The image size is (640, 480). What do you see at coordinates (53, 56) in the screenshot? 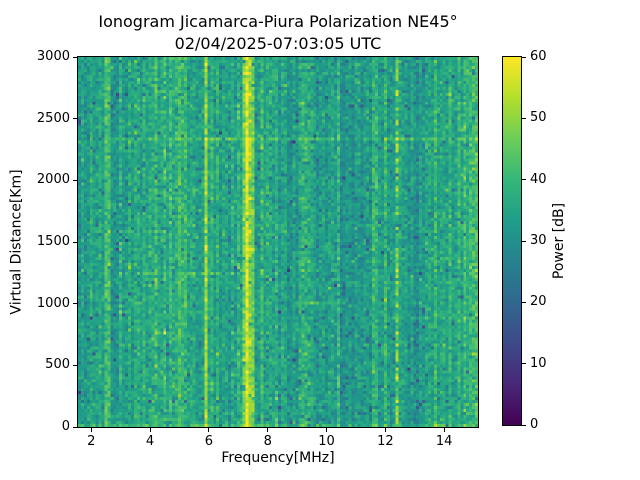
I see `y-tick-label: 3000` at bounding box center [53, 56].